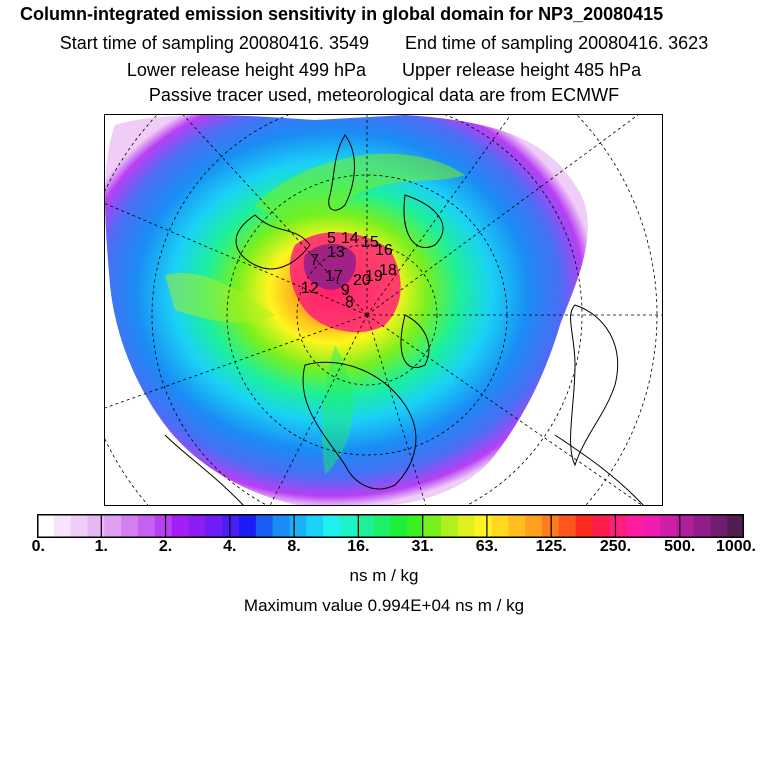 Image resolution: width=768 pixels, height=768 pixels. I want to click on coastline-asia, so click(359, 425).